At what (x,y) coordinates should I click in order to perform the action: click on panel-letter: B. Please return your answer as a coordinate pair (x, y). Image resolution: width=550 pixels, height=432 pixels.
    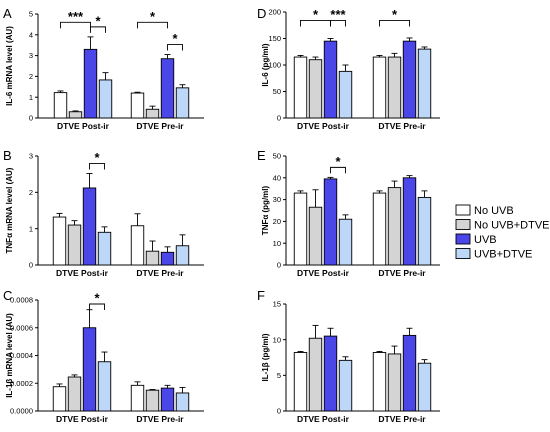
    Looking at the image, I should click on (7, 155).